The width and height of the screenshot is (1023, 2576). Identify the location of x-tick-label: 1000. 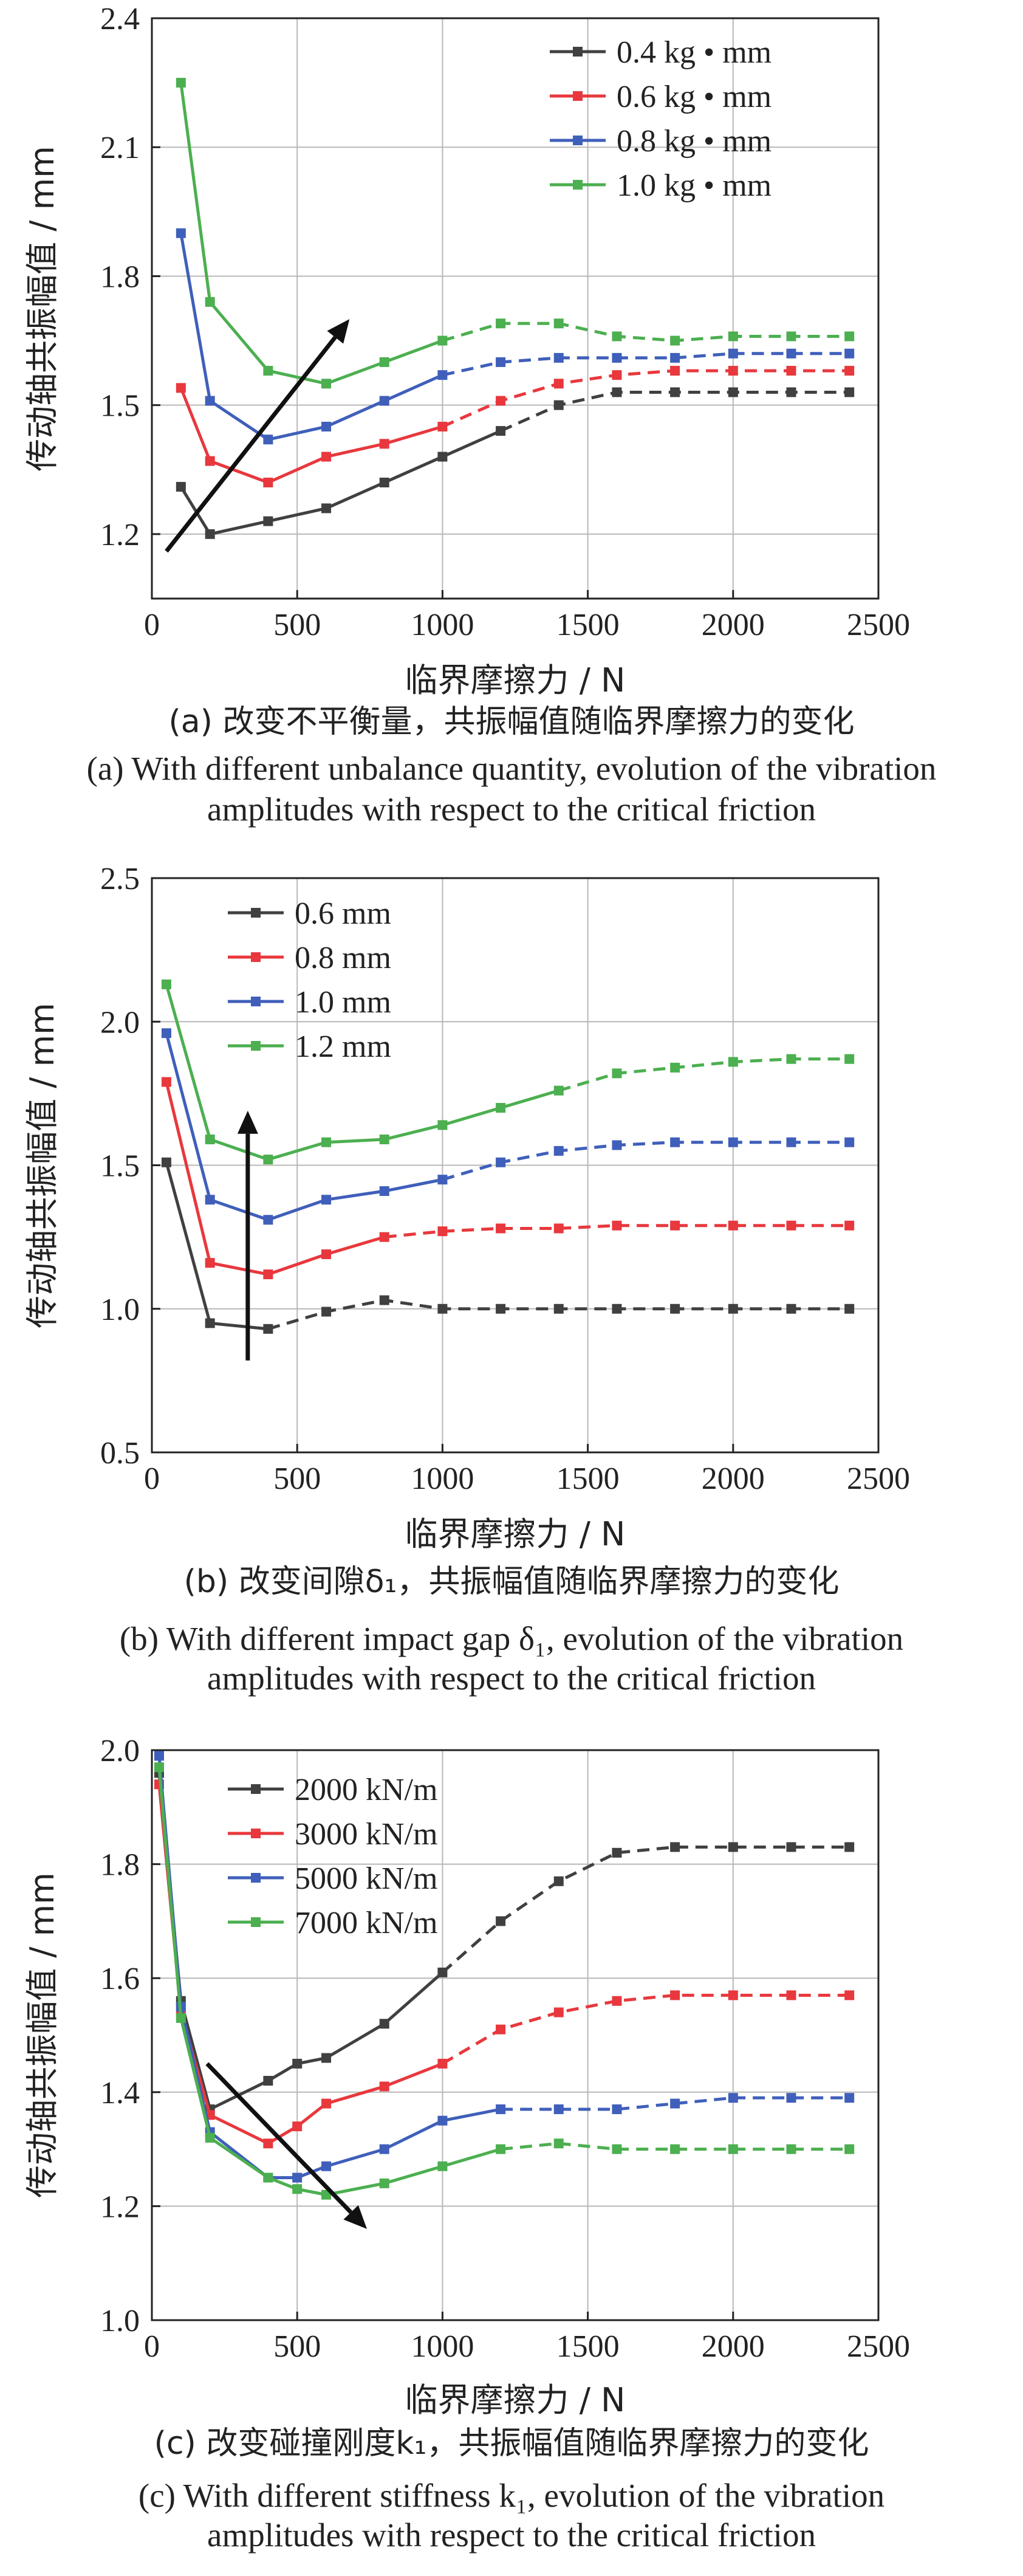
(442, 625).